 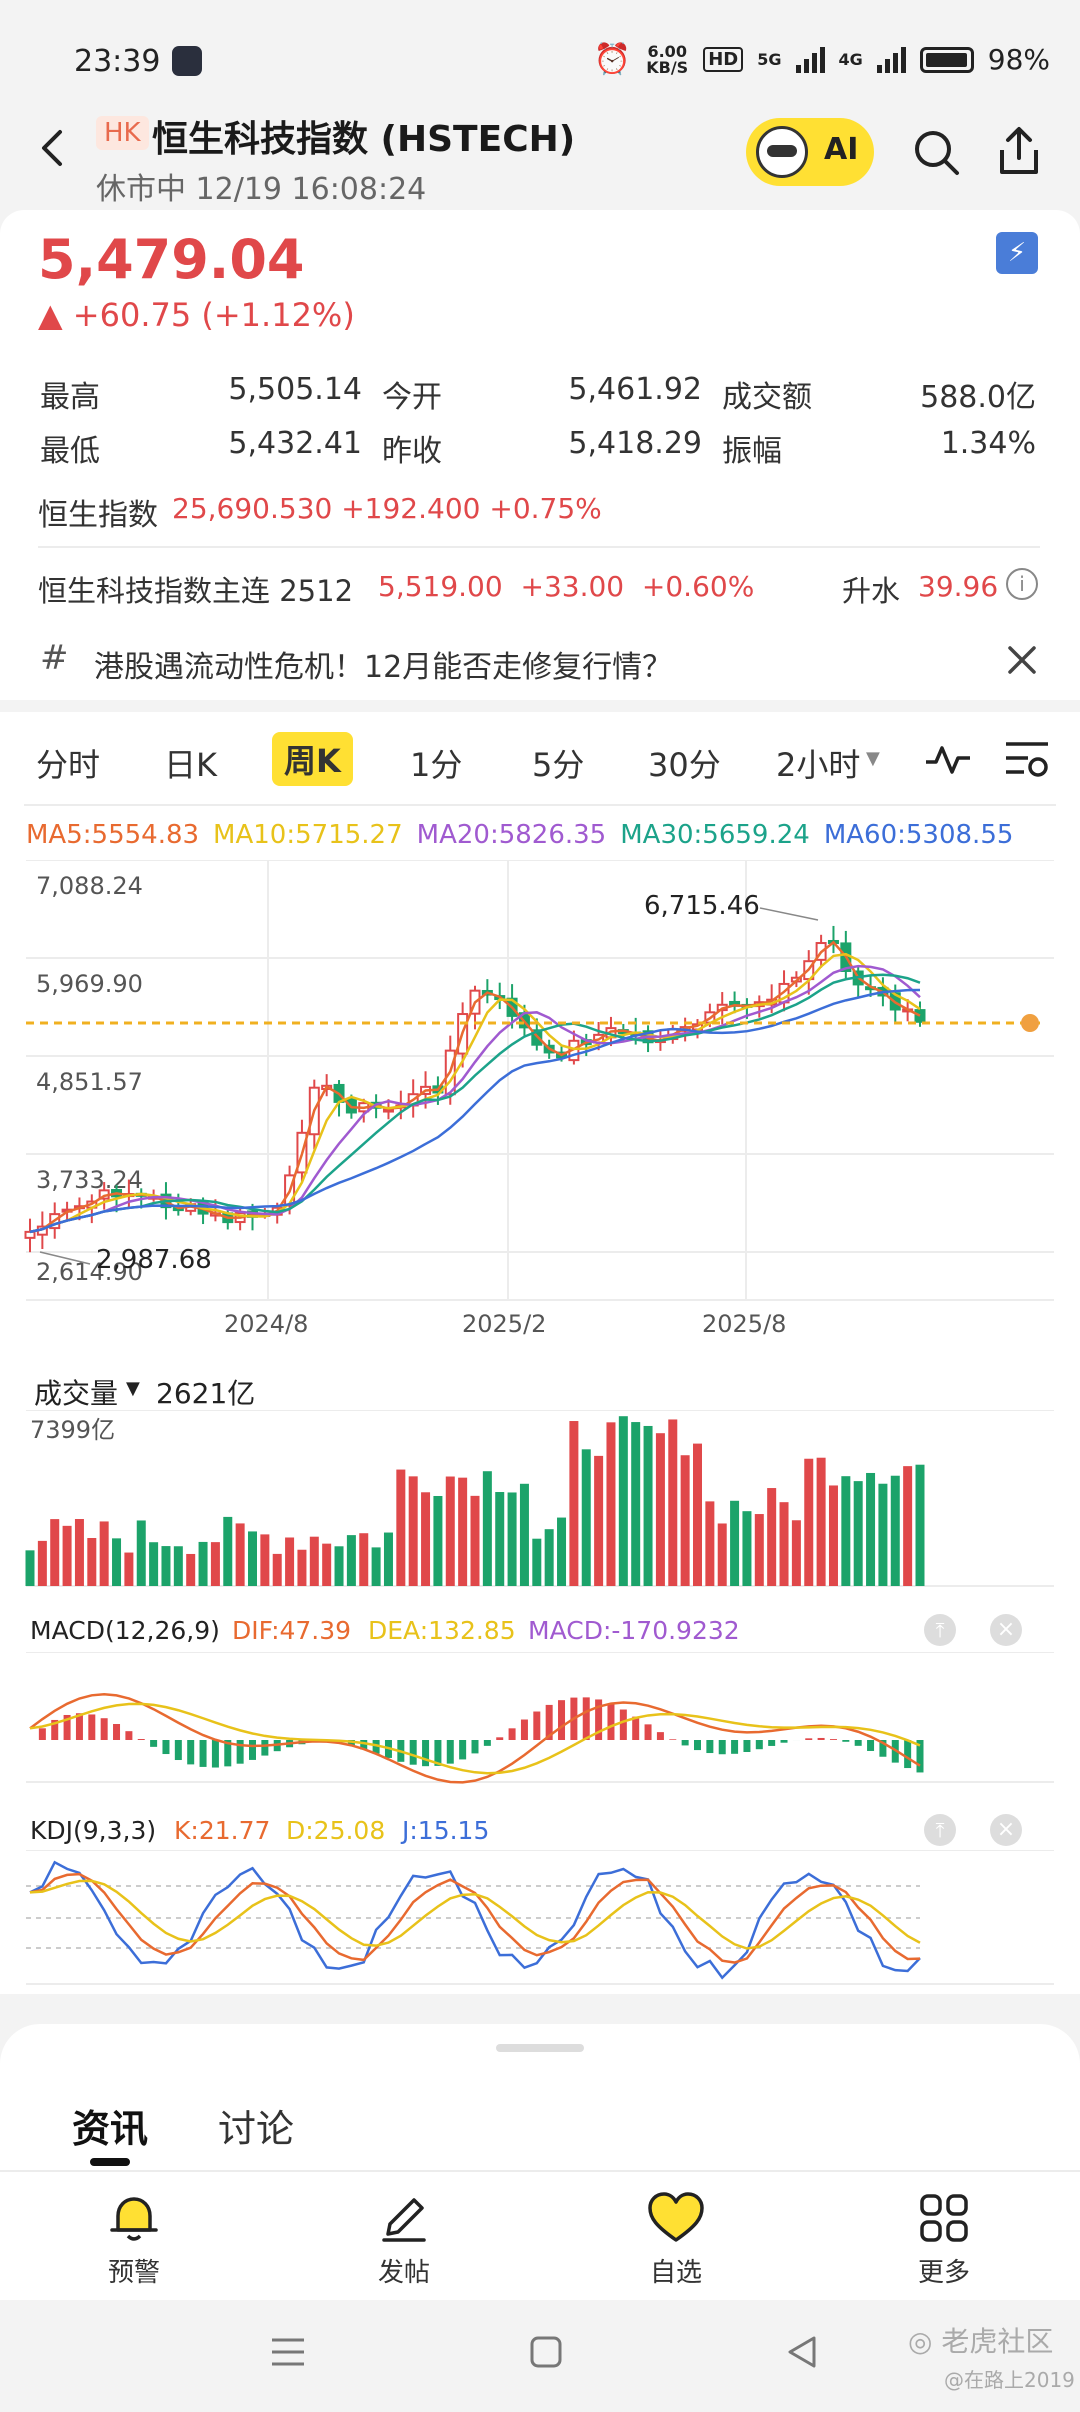 What do you see at coordinates (222, 1830) in the screenshot?
I see `kdj-k: K:21.77` at bounding box center [222, 1830].